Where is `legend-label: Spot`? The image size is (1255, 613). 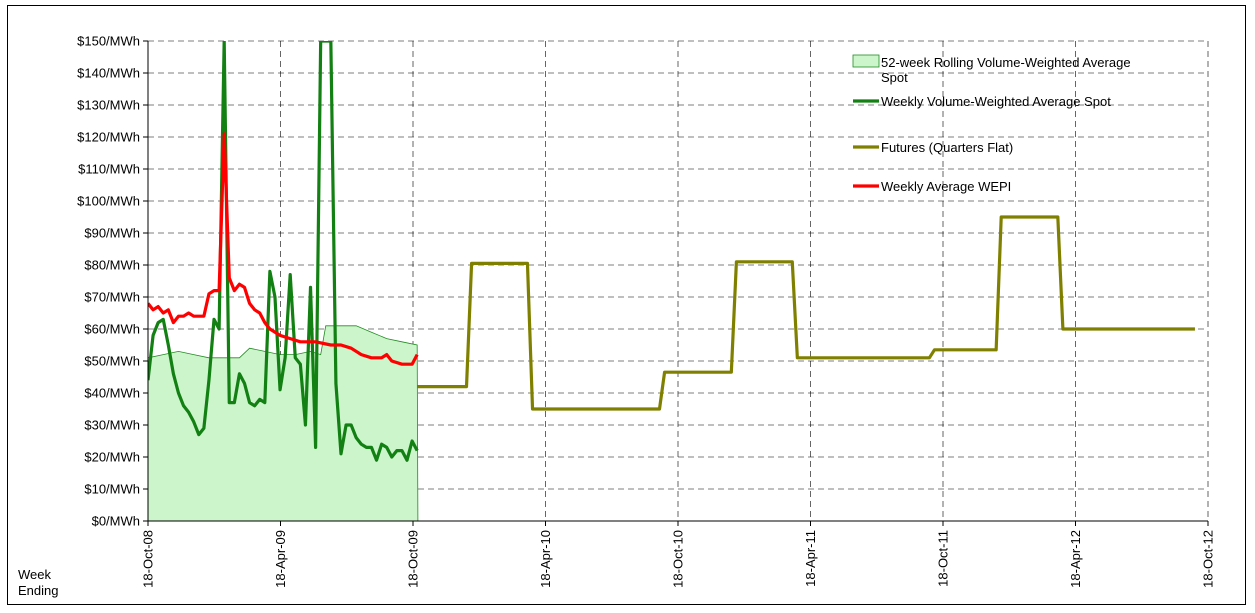 legend-label: Spot is located at coordinates (894, 77).